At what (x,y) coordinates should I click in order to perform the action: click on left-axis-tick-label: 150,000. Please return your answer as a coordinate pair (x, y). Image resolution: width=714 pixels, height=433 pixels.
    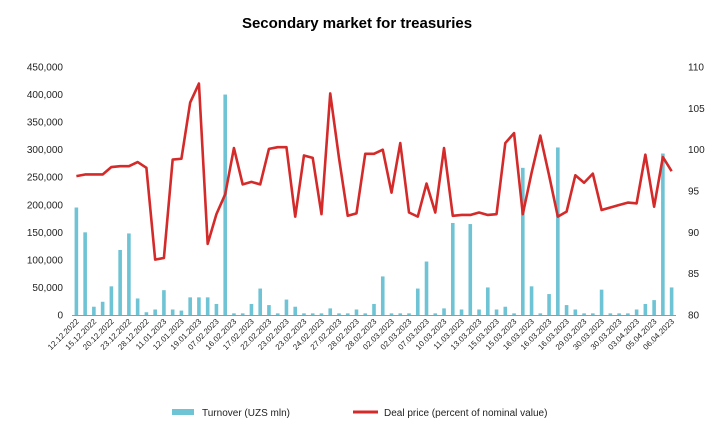
    Looking at the image, I should click on (45, 233).